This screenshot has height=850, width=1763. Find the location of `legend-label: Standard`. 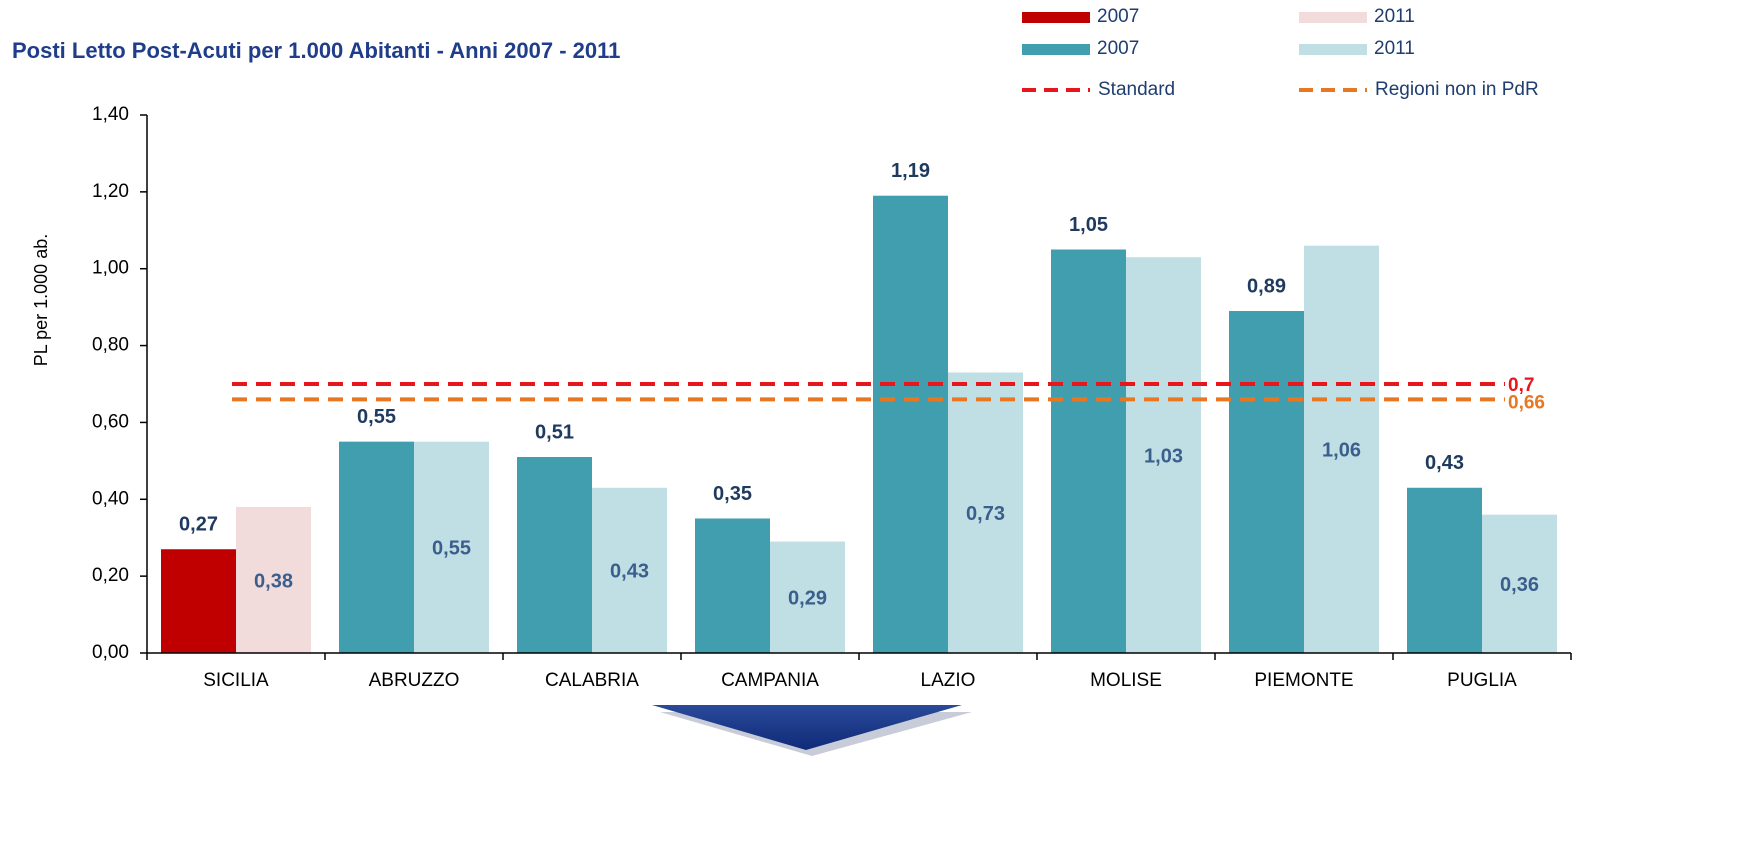

legend-label: Standard is located at coordinates (1136, 89).